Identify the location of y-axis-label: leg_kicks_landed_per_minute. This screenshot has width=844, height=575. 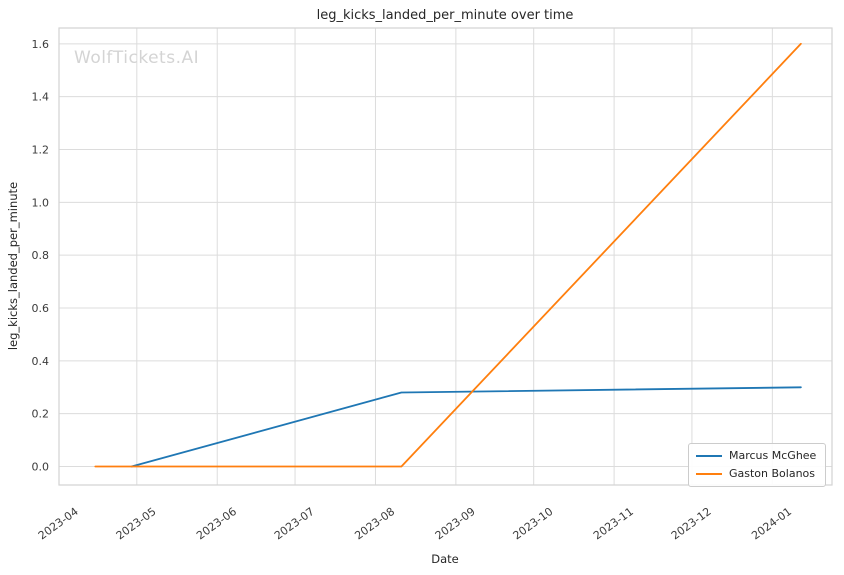
(13, 266).